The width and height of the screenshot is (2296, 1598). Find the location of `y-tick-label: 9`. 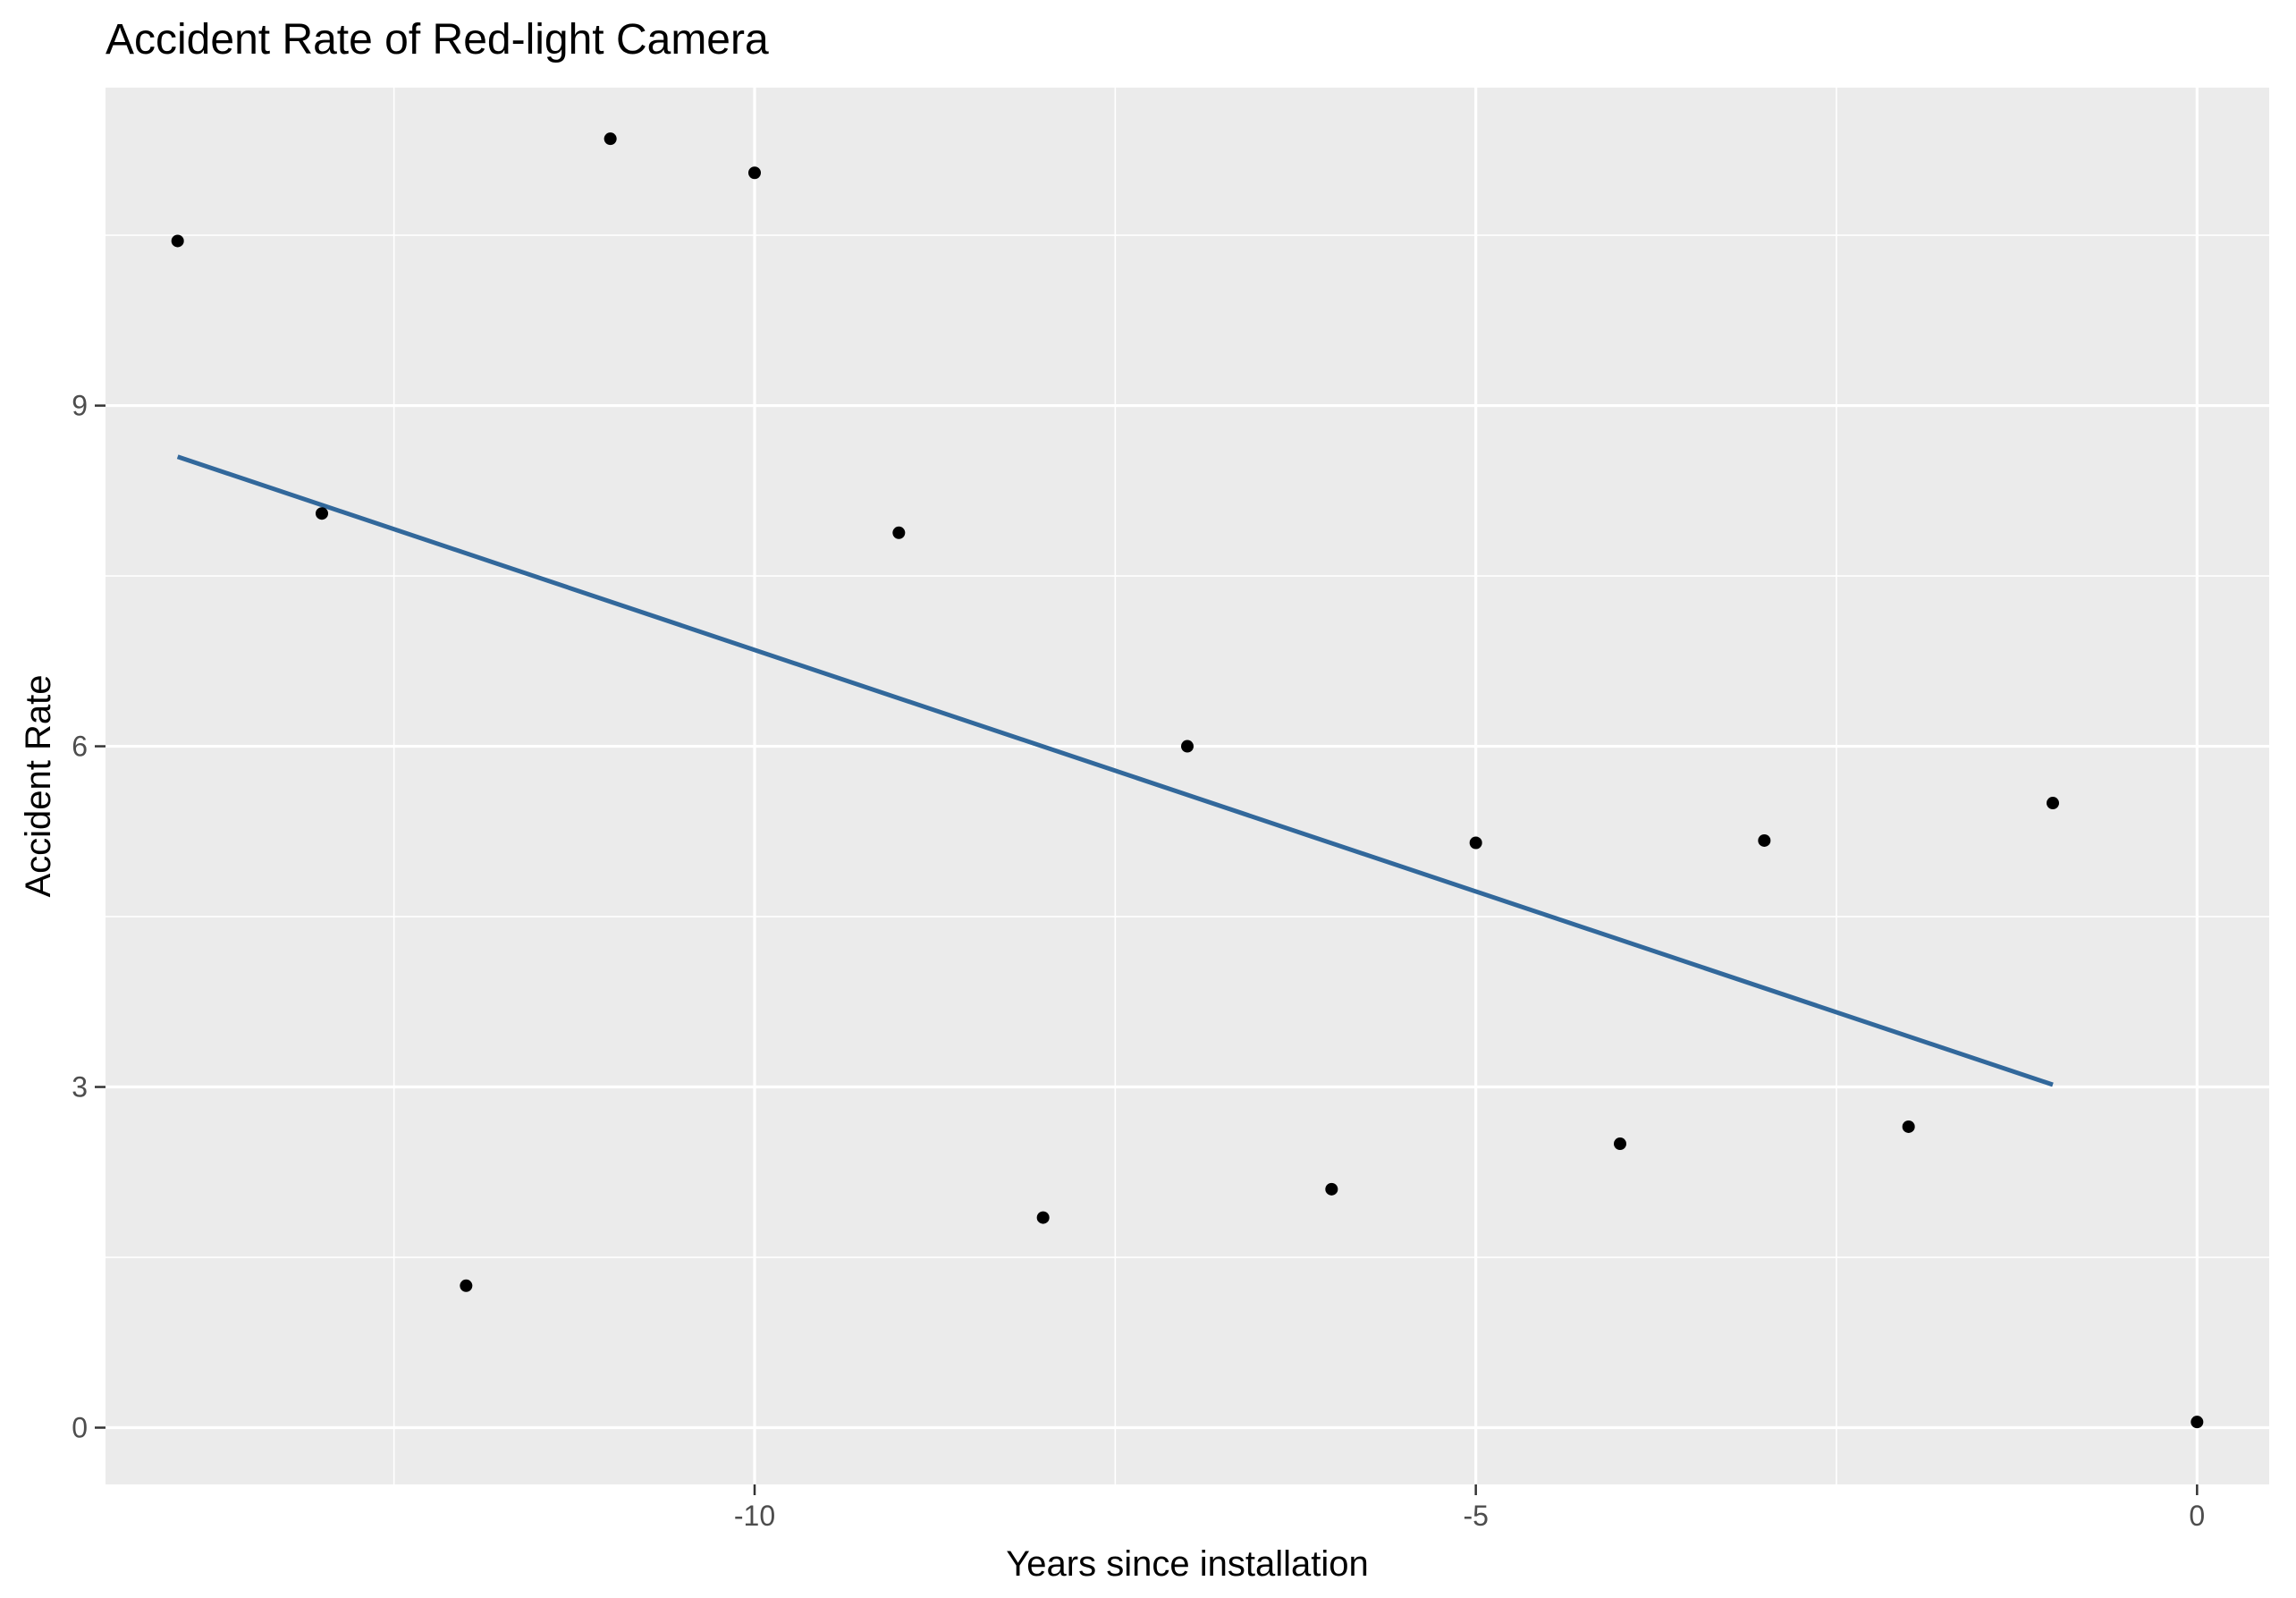

y-tick-label: 9 is located at coordinates (80, 406).